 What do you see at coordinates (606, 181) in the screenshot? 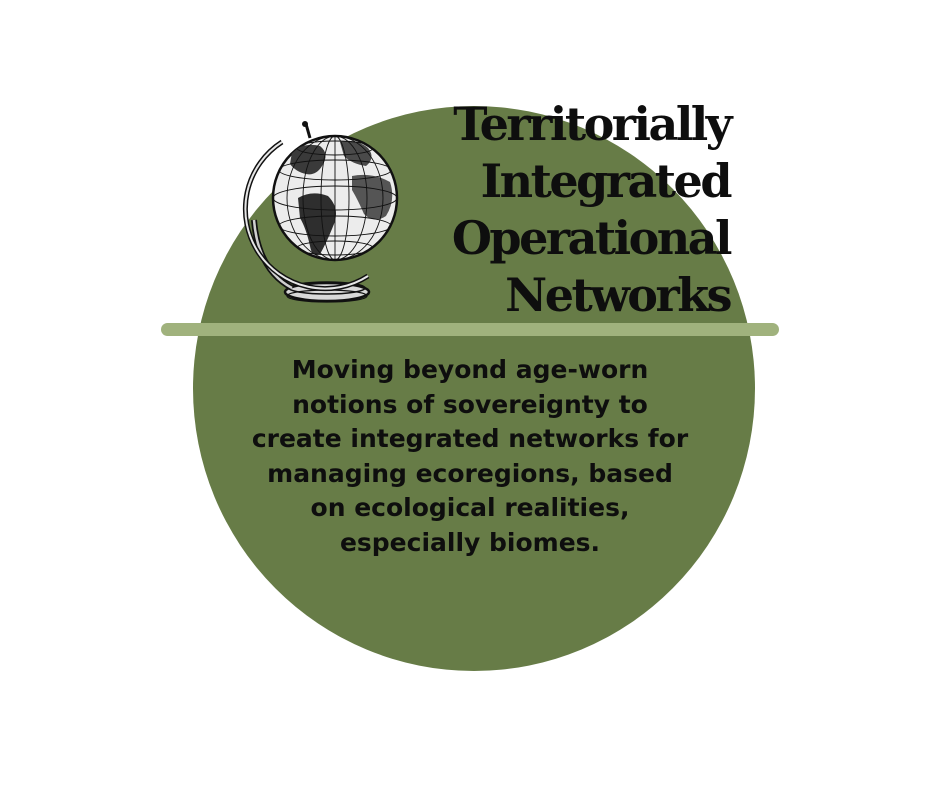
I see `title-line: Integrated` at bounding box center [606, 181].